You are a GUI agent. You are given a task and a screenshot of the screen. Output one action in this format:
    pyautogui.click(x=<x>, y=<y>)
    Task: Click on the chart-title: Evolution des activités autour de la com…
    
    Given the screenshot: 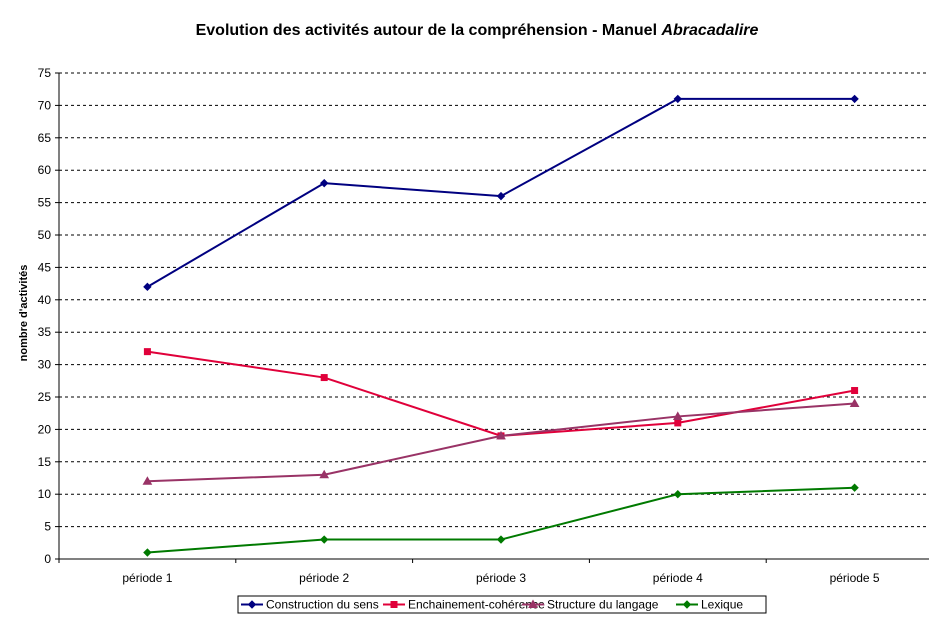 What is the action you would take?
    pyautogui.click(x=477, y=30)
    